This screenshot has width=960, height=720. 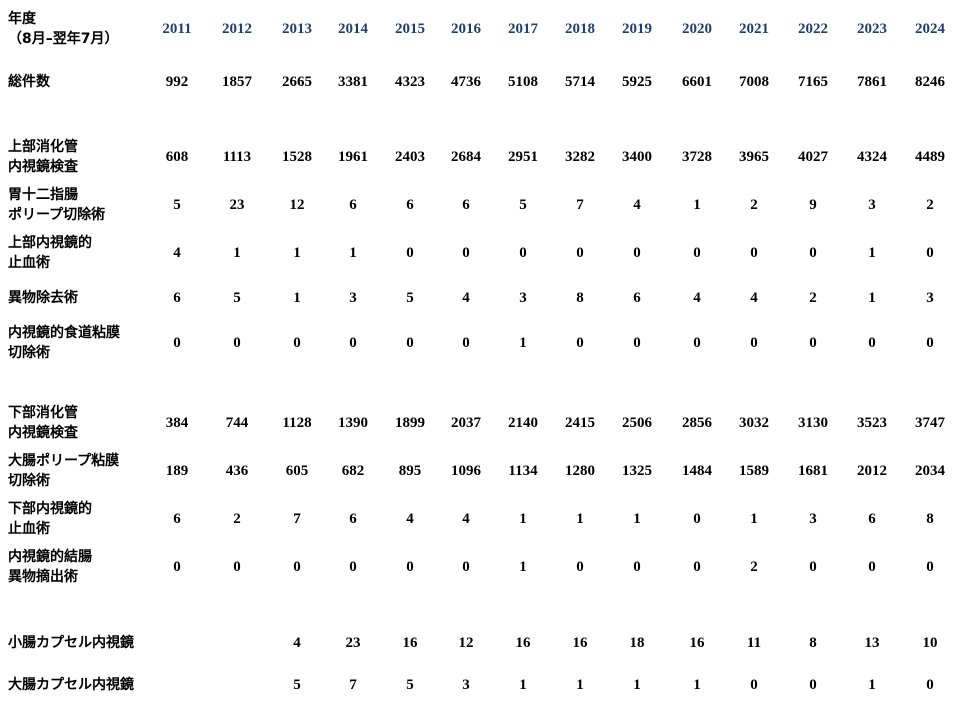 I want to click on table-cell: 4323, so click(x=410, y=82).